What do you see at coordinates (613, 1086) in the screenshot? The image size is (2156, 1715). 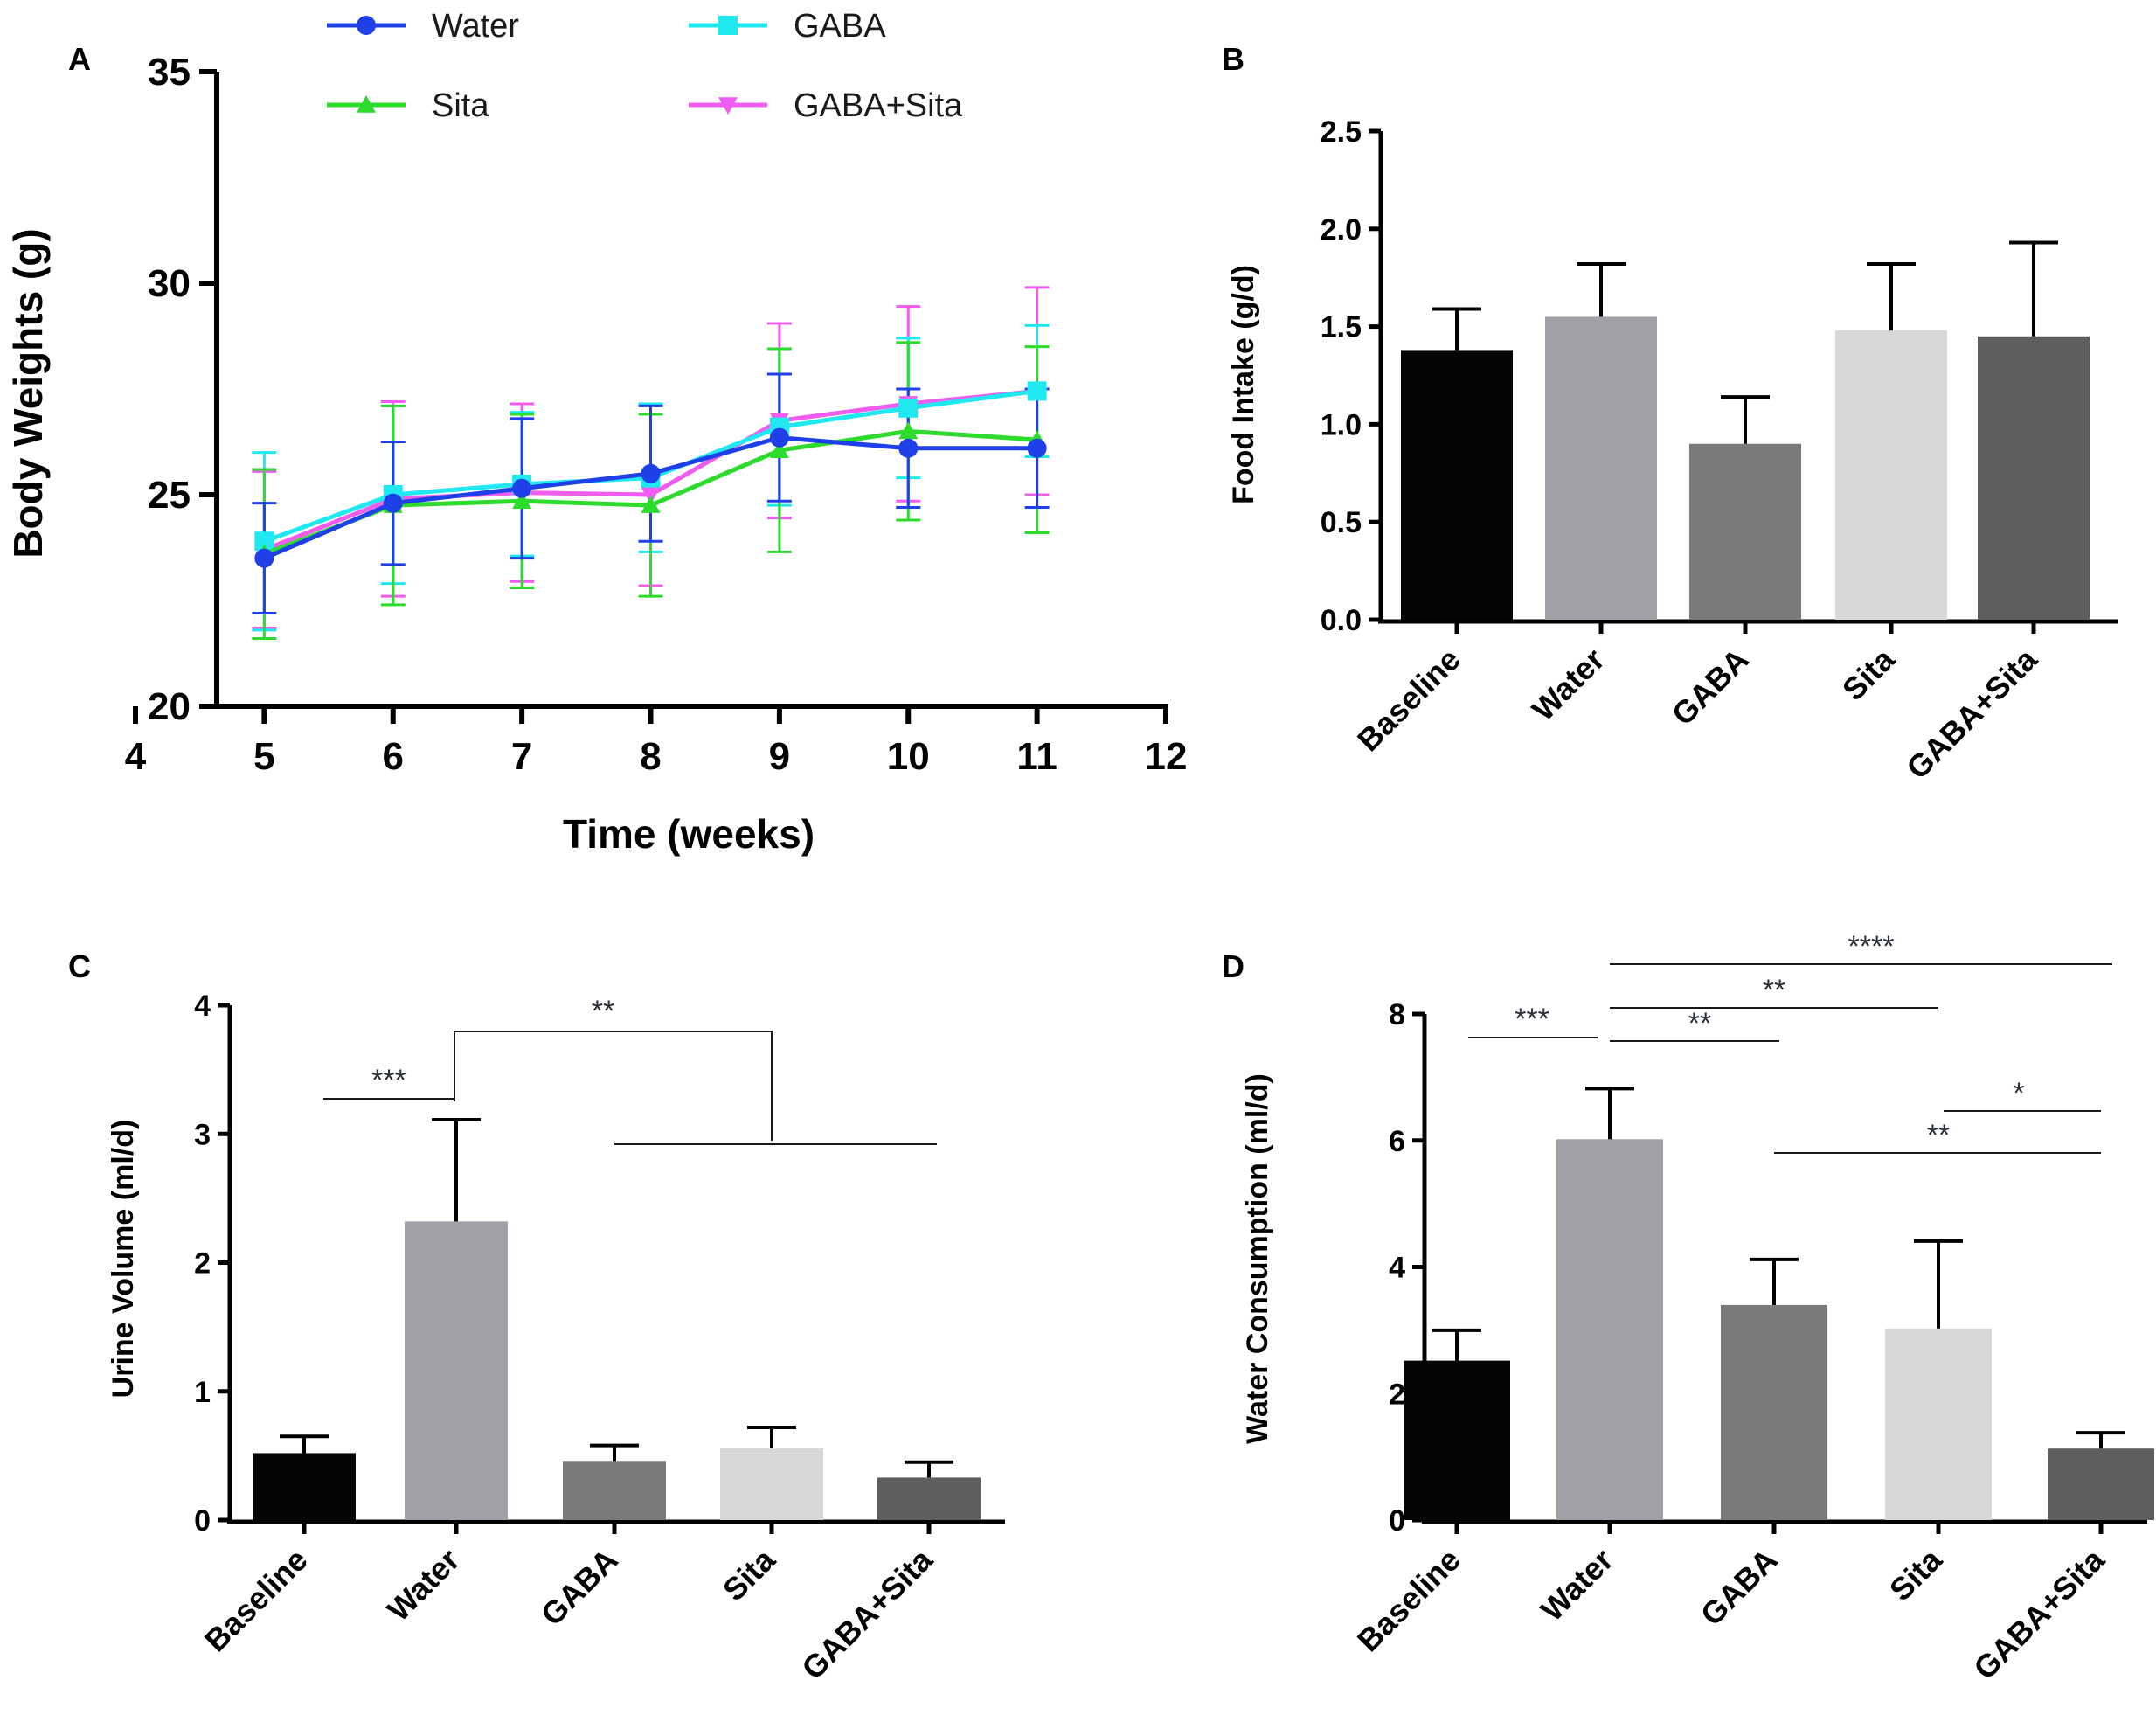 I see `sig-bracket-water-treatments` at bounding box center [613, 1086].